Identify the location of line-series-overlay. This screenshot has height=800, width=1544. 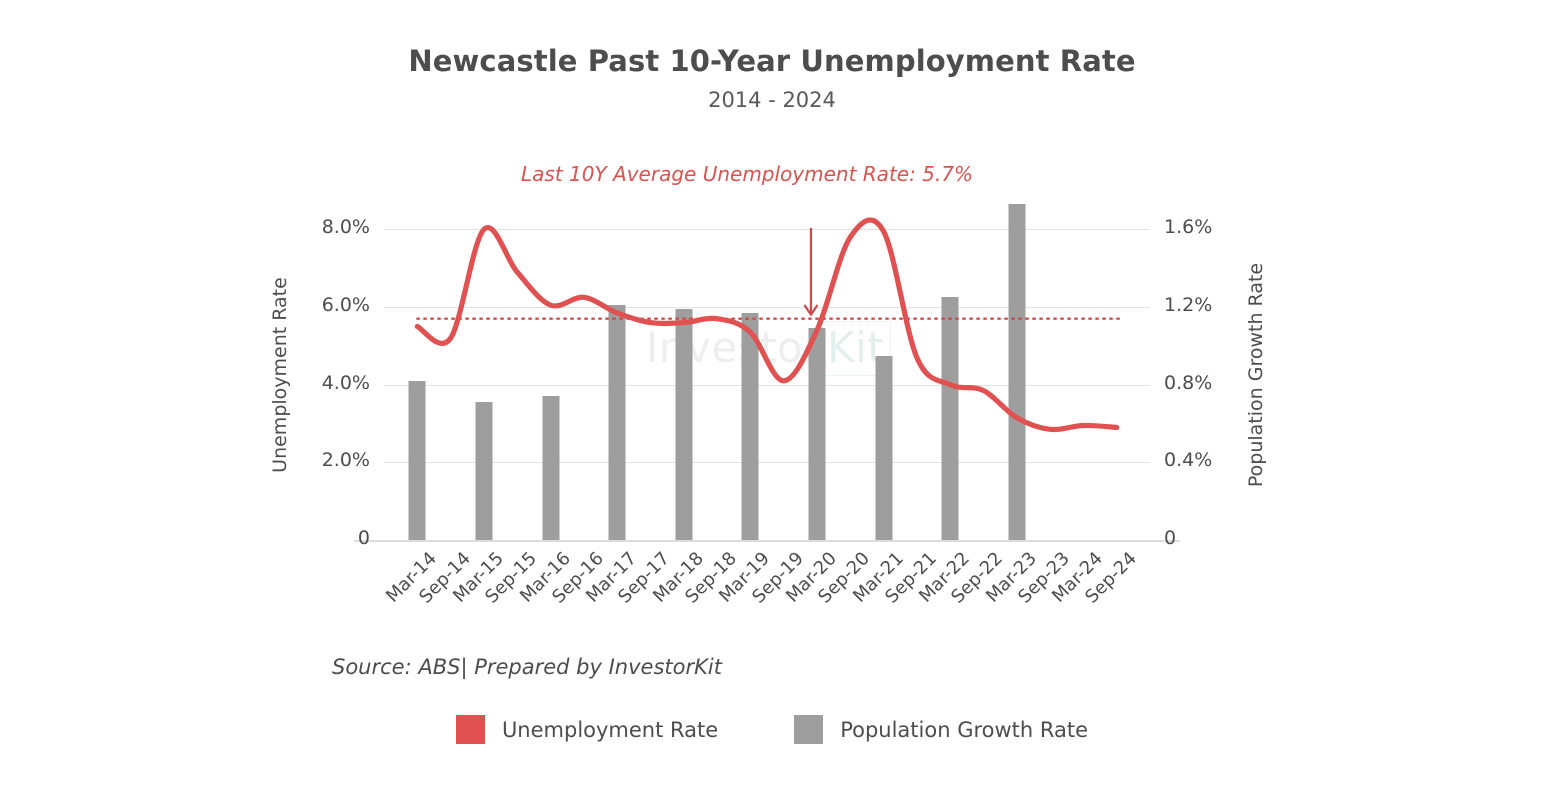
(769, 325).